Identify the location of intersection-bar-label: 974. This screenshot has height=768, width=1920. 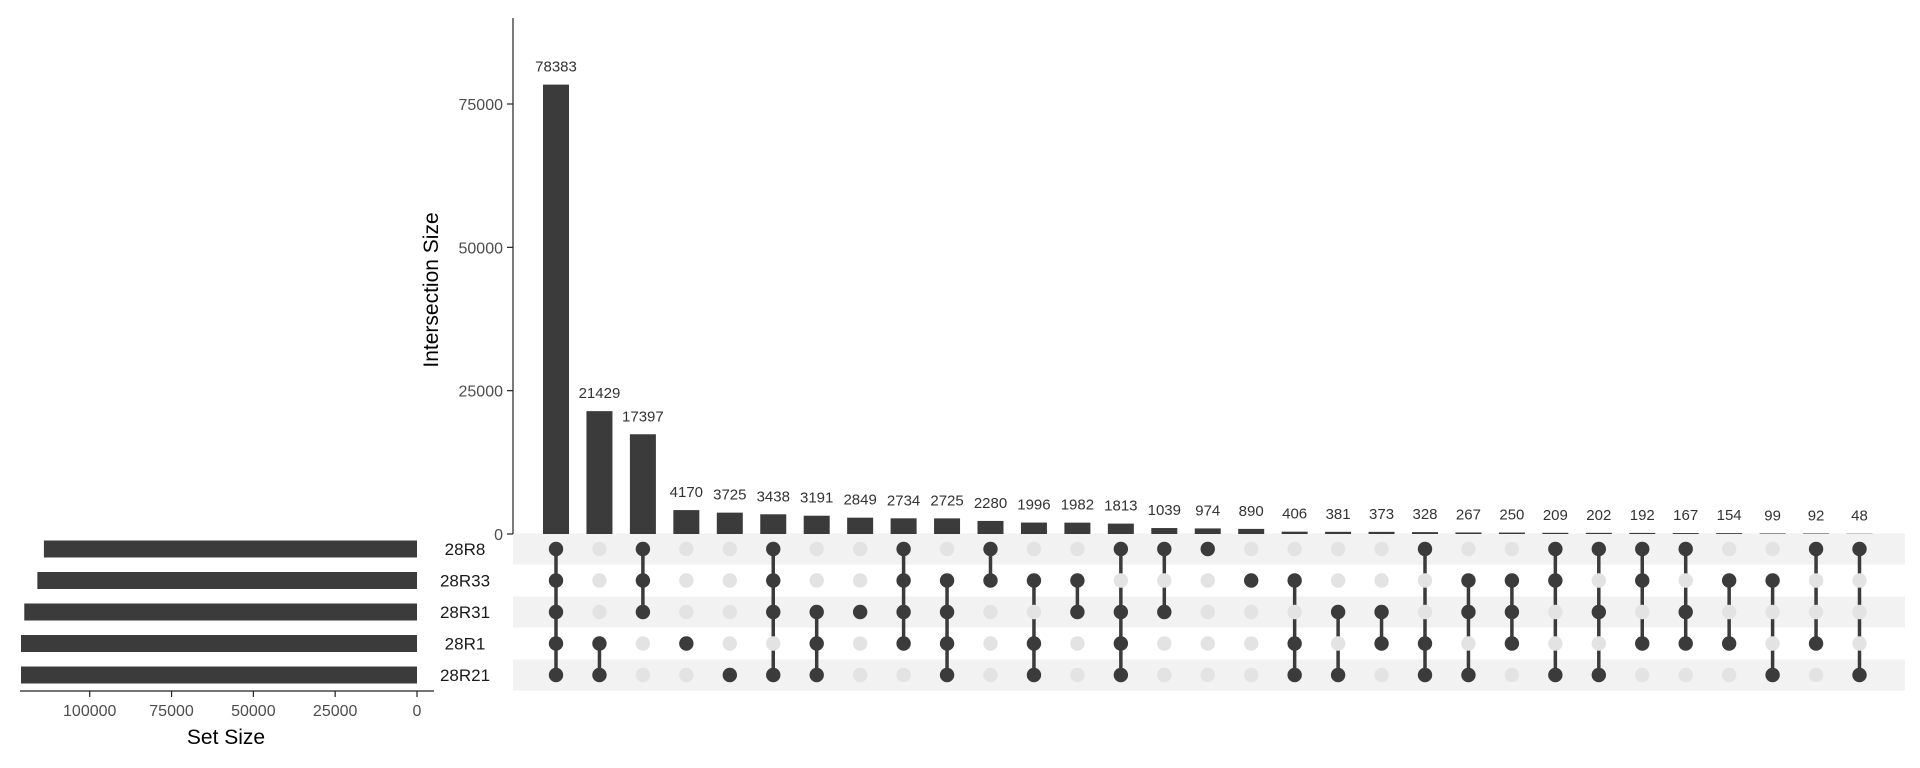
(1207, 510).